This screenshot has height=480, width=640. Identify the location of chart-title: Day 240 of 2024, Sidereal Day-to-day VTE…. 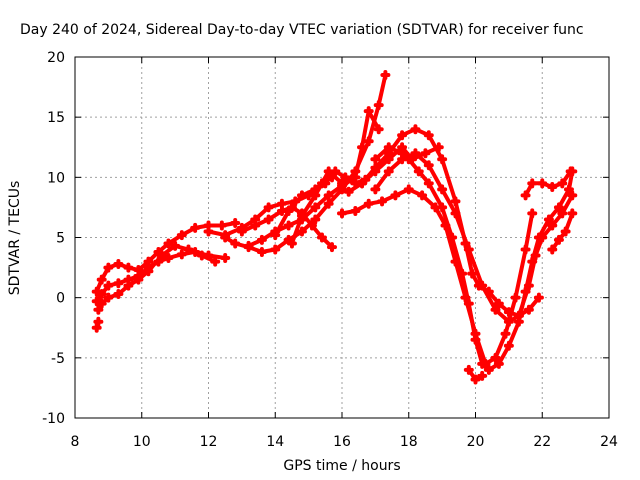
(302, 30).